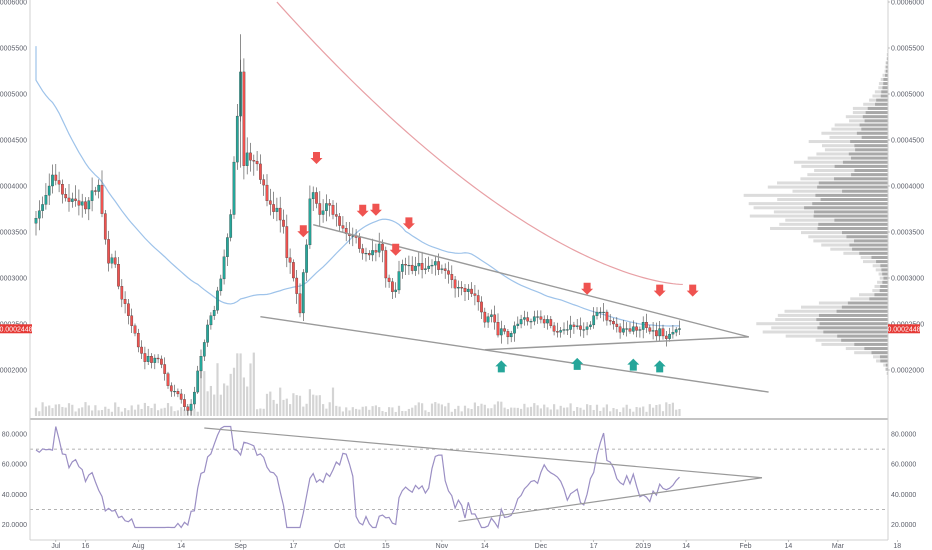 The height and width of the screenshot is (550, 932). What do you see at coordinates (86, 546) in the screenshot?
I see `x-tick-label: 16` at bounding box center [86, 546].